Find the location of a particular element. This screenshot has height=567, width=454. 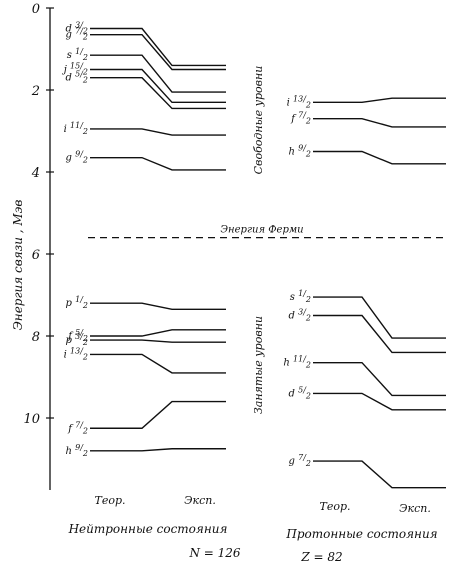

level-p-1-2: p 1/2 is located at coordinates (146, 302).